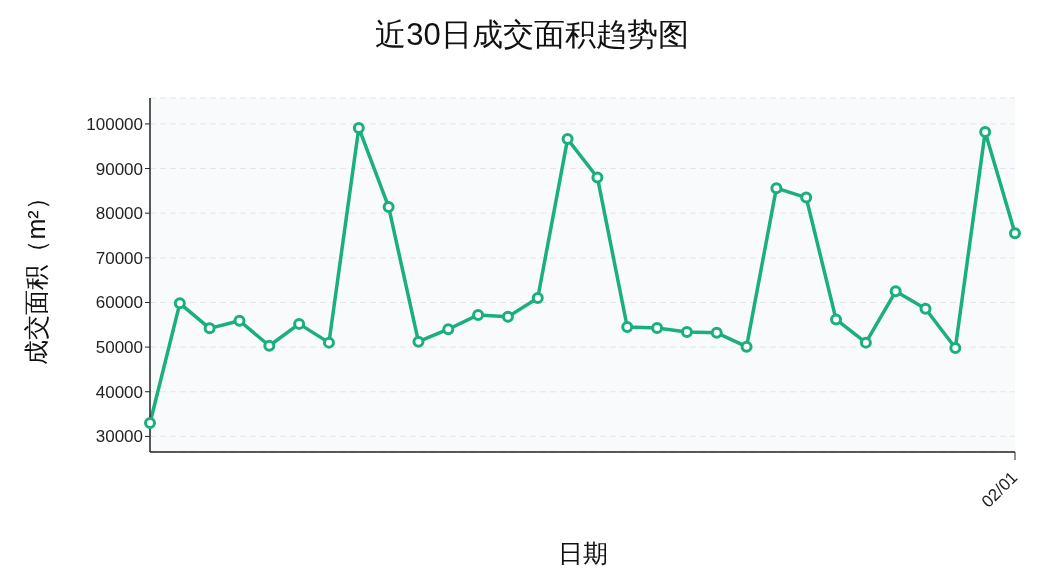 This screenshot has height=585, width=1064. Describe the element at coordinates (119, 348) in the screenshot. I see `y-tick-label: 50000` at that location.